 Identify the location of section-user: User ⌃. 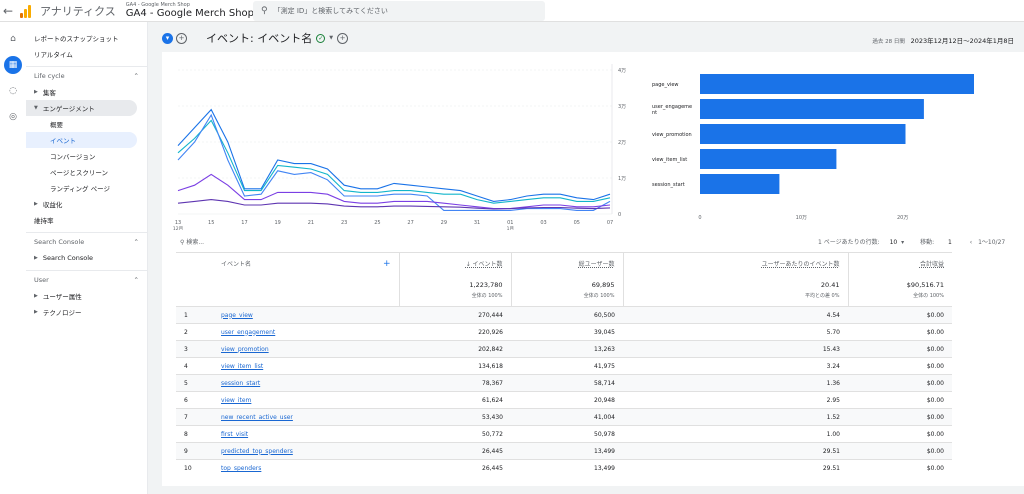
(86, 279).